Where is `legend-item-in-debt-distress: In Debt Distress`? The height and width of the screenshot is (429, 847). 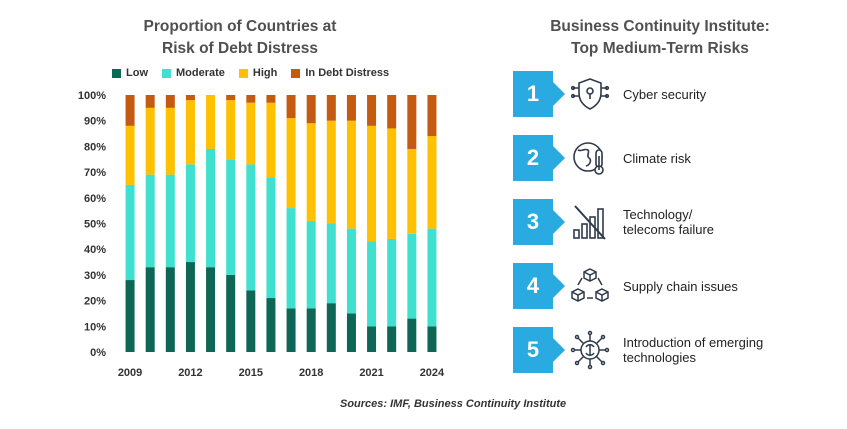
legend-item-in-debt-distress: In Debt Distress is located at coordinates (340, 73).